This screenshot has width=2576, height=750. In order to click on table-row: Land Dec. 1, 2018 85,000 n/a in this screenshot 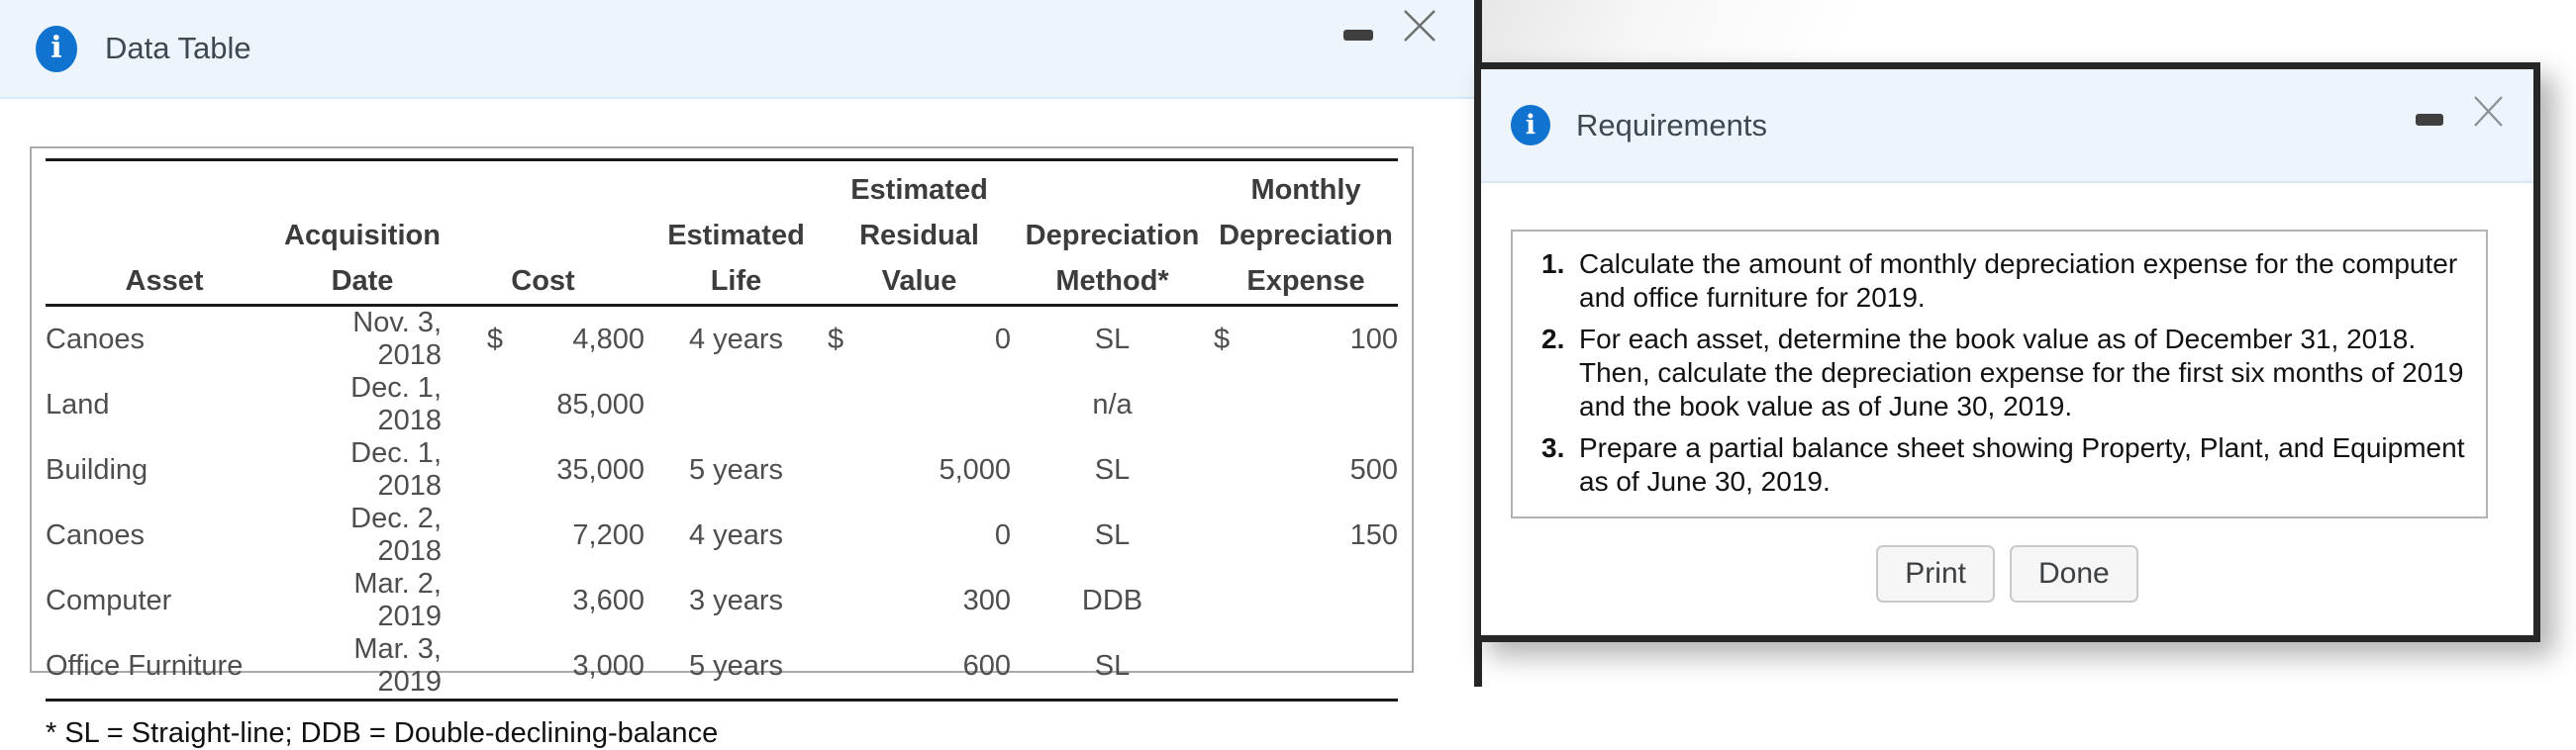, I will do `click(722, 404)`.